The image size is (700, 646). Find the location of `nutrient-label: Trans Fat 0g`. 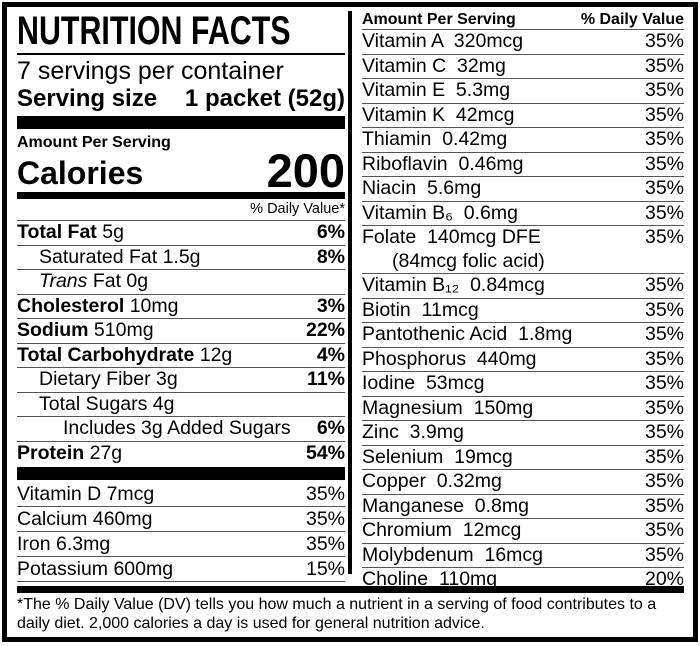

nutrient-label: Trans Fat 0g is located at coordinates (82, 281).